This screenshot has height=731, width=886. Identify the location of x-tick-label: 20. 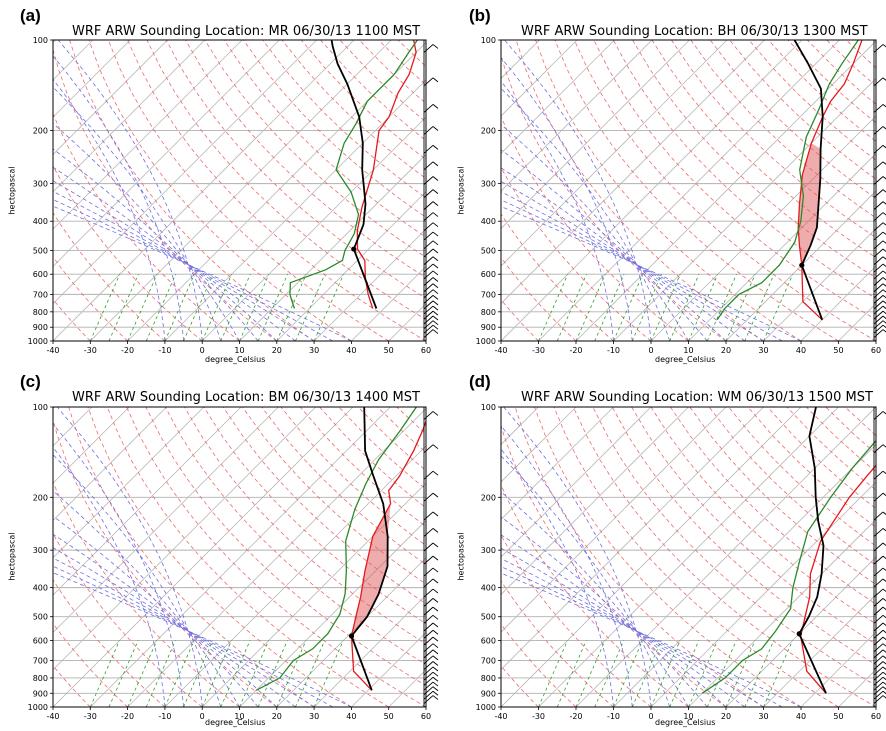
(726, 716).